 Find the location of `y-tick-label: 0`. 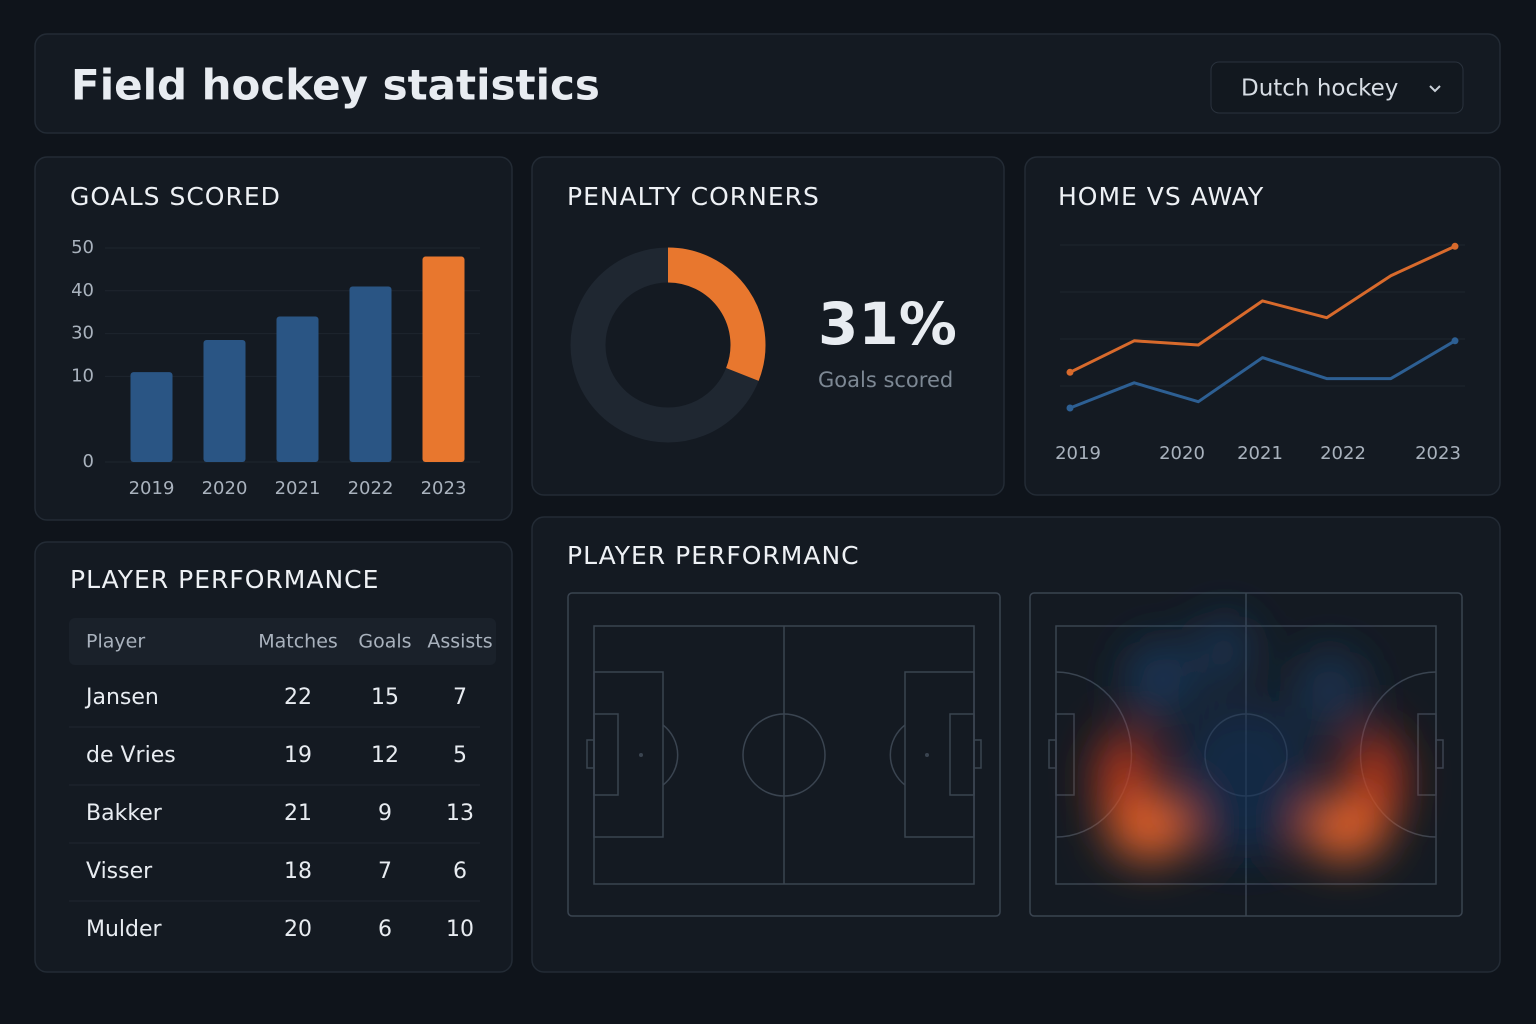

y-tick-label: 0 is located at coordinates (88, 461).